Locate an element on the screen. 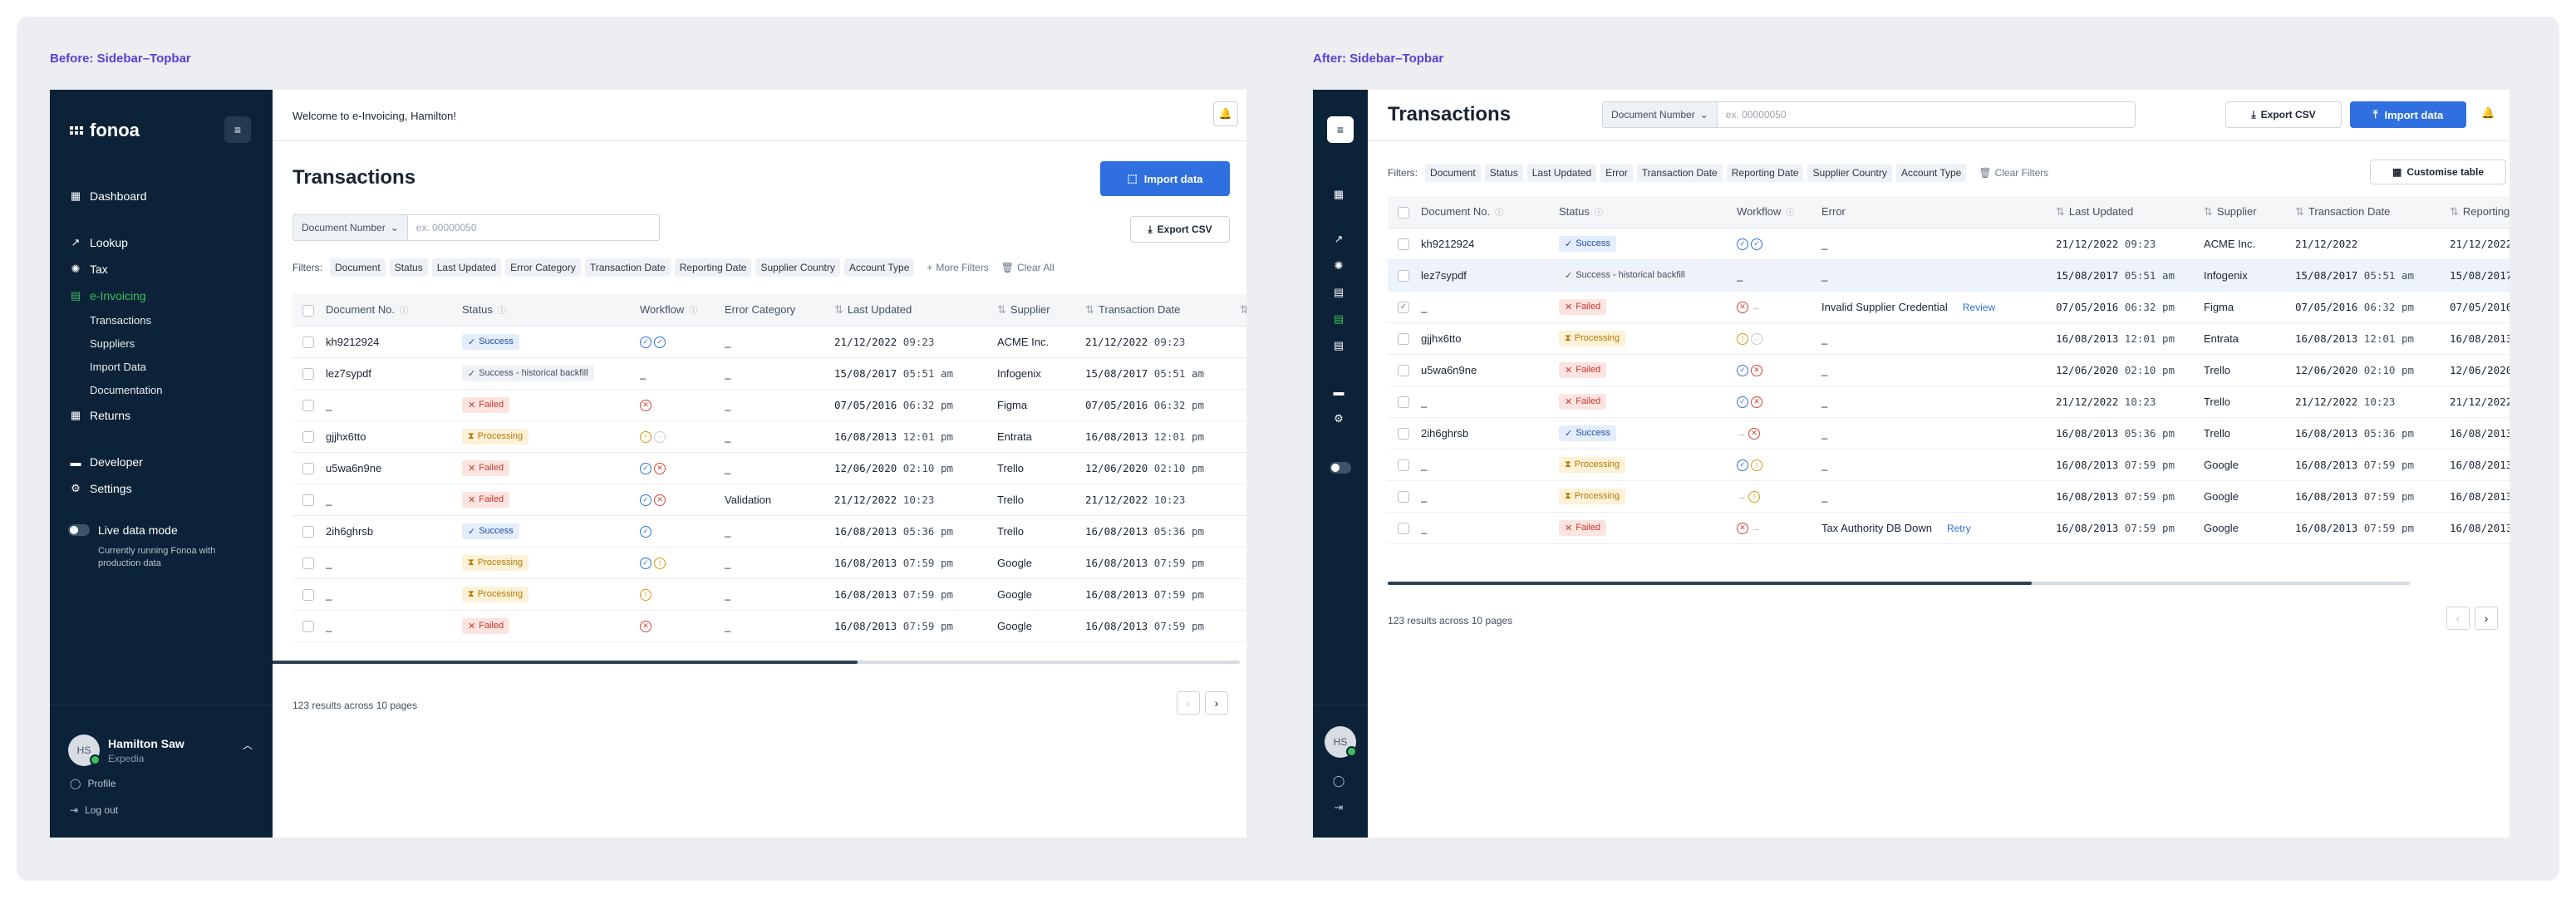  notifications-button: 🔔 is located at coordinates (1225, 114).